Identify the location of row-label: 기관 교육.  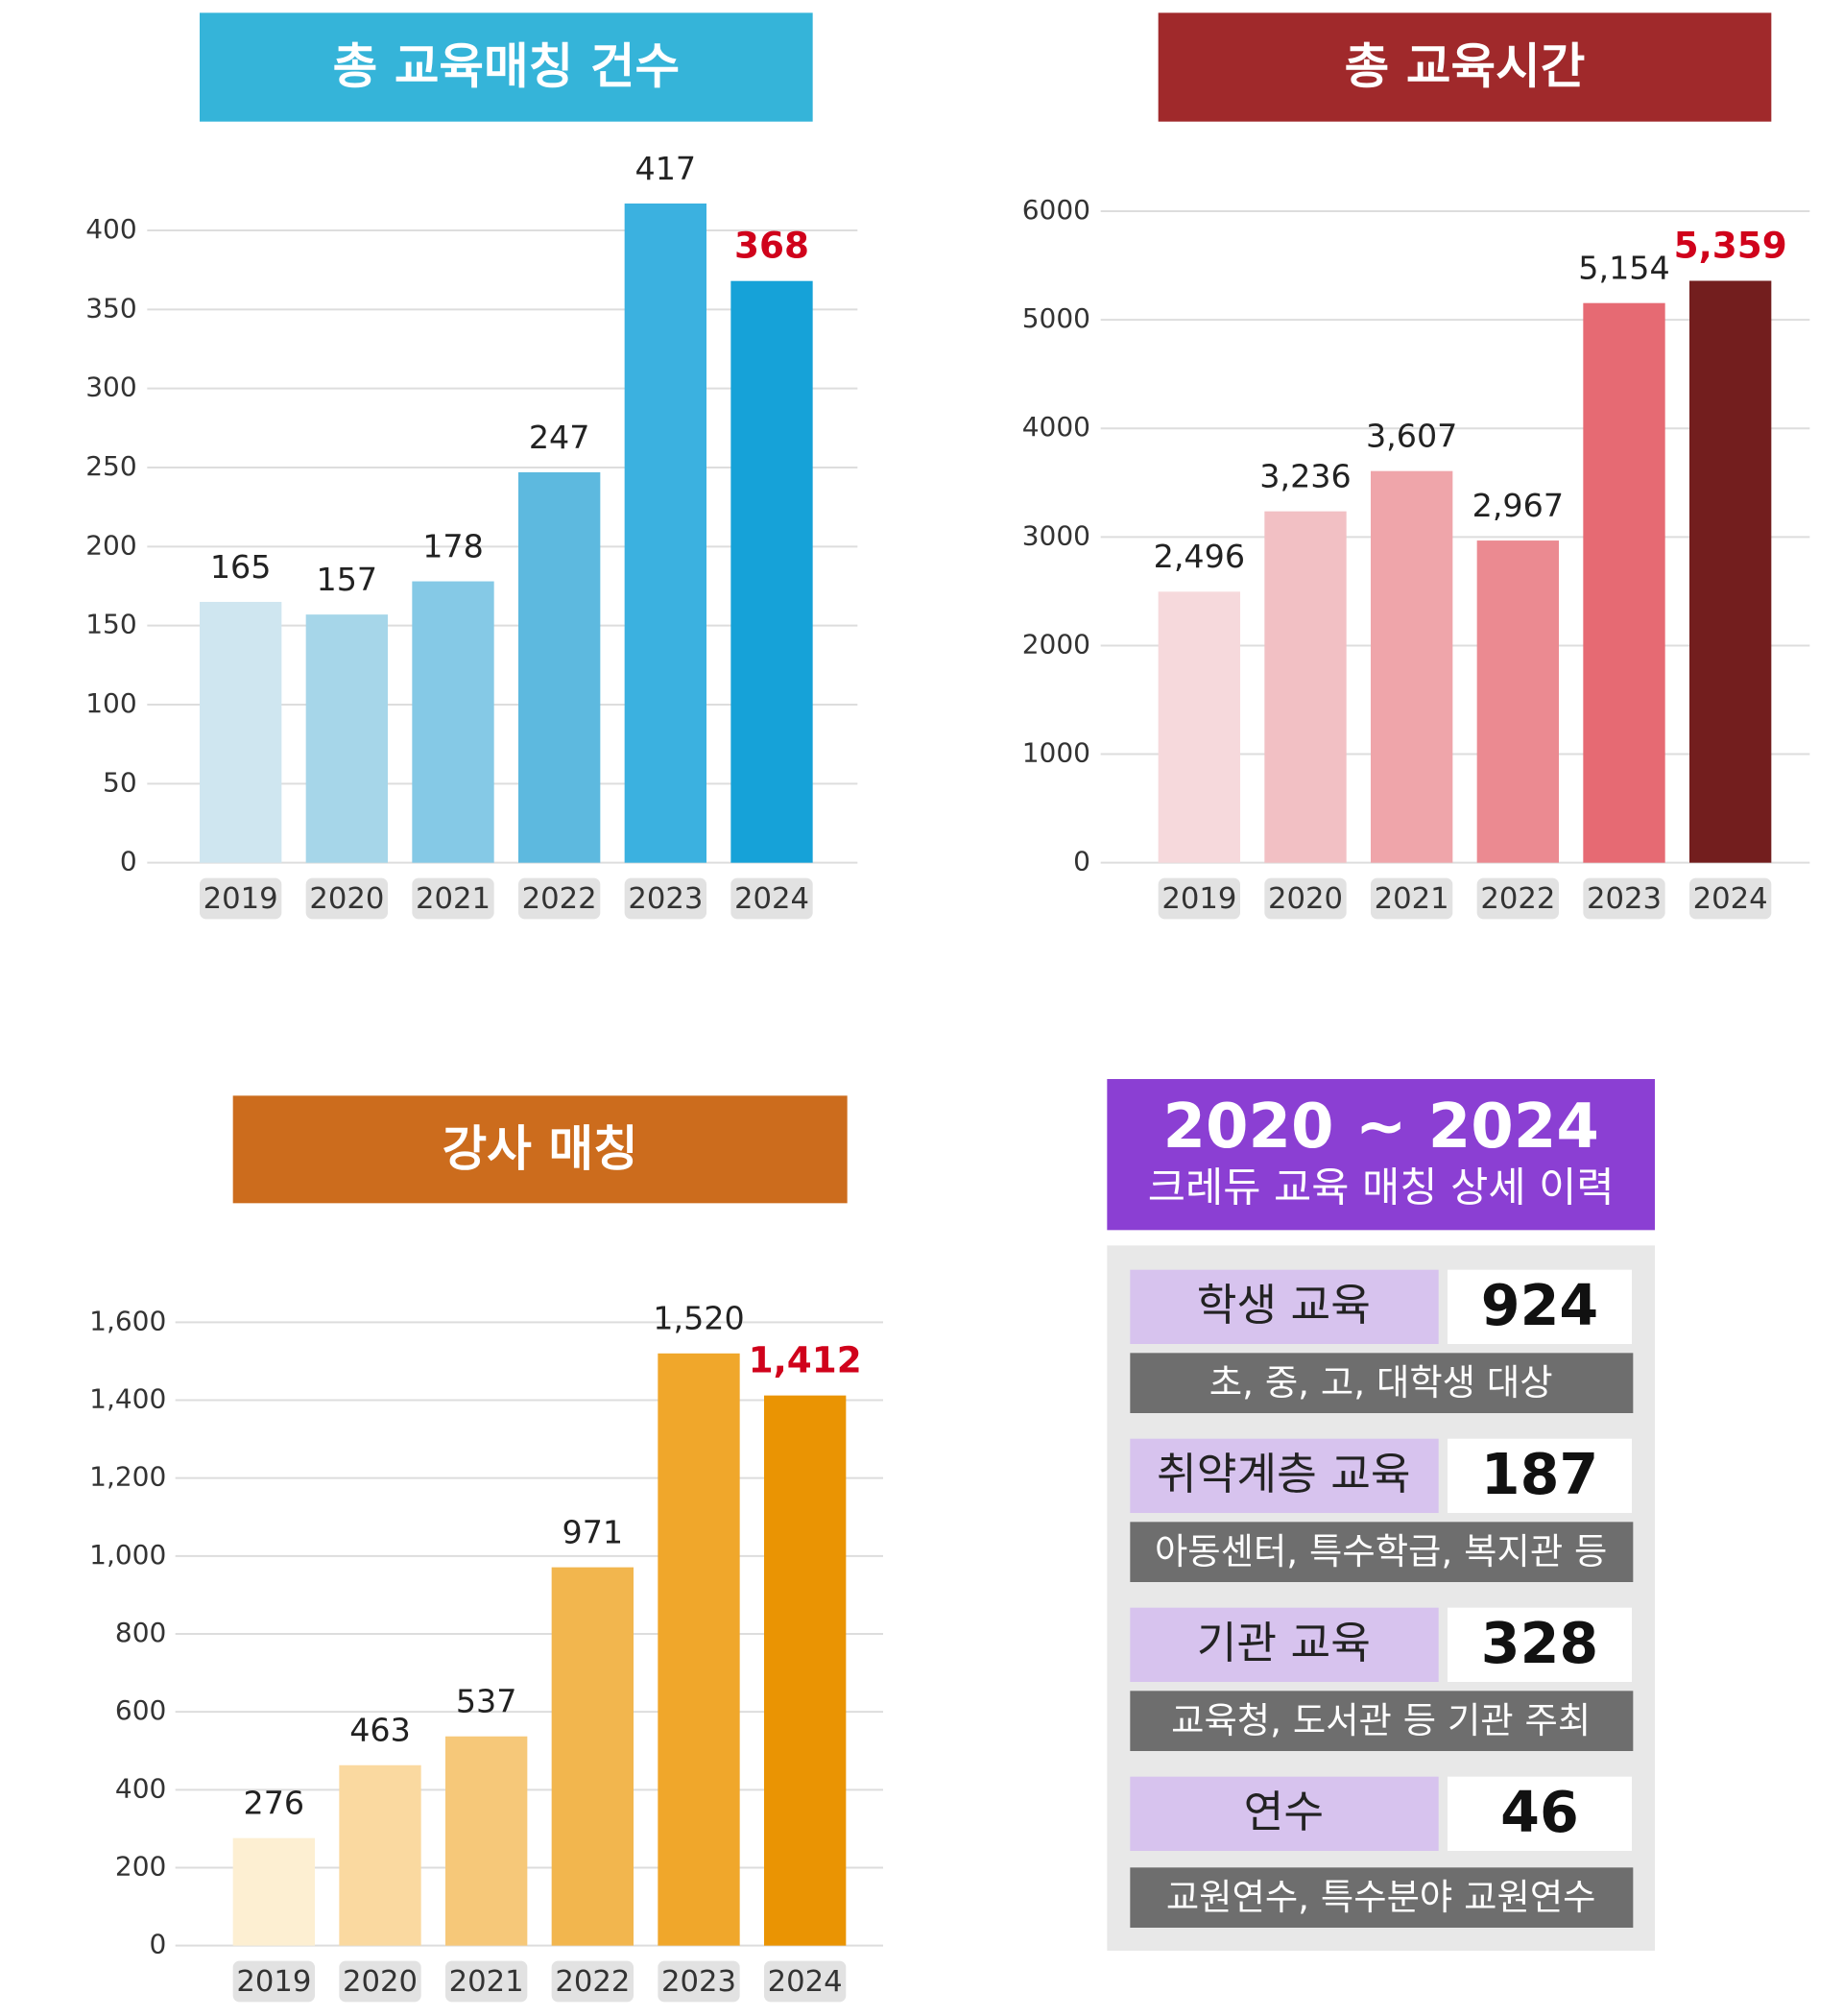
(1284, 1643).